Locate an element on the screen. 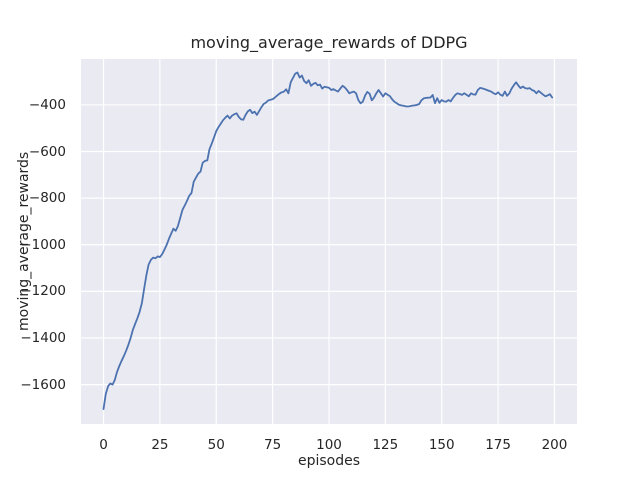 Image resolution: width=640 pixels, height=480 pixels. y-tick-label: −1000 is located at coordinates (43, 244).